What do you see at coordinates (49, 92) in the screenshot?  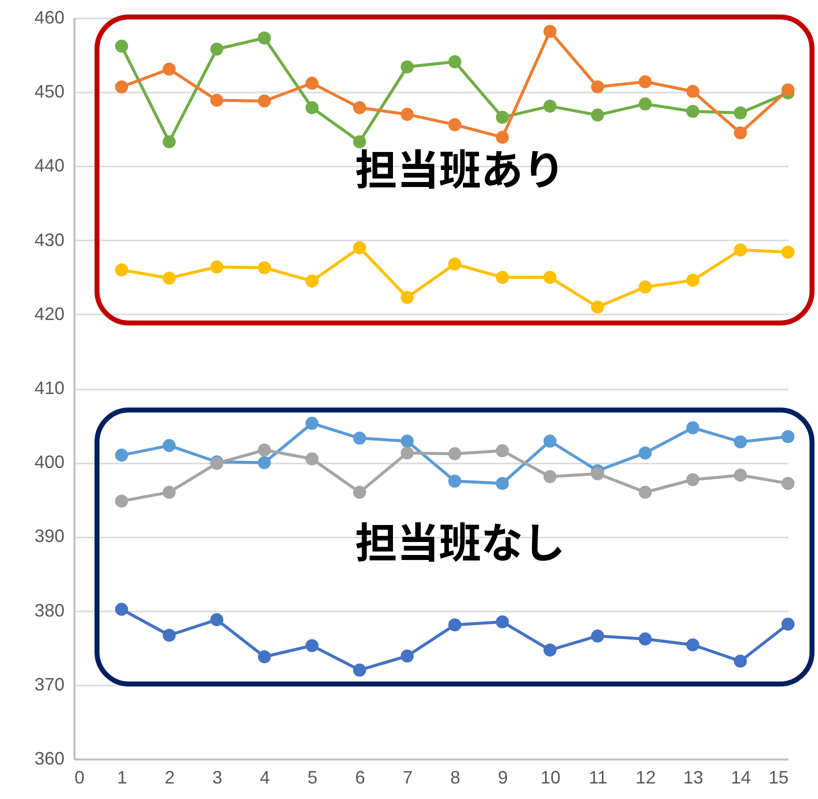 I see `y-tick-label: 450` at bounding box center [49, 92].